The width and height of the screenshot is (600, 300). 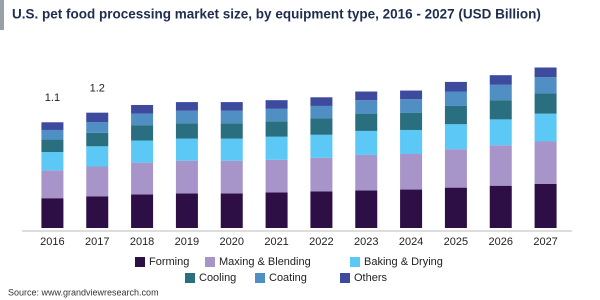 I want to click on total-label: 1.2, so click(x=97, y=89).